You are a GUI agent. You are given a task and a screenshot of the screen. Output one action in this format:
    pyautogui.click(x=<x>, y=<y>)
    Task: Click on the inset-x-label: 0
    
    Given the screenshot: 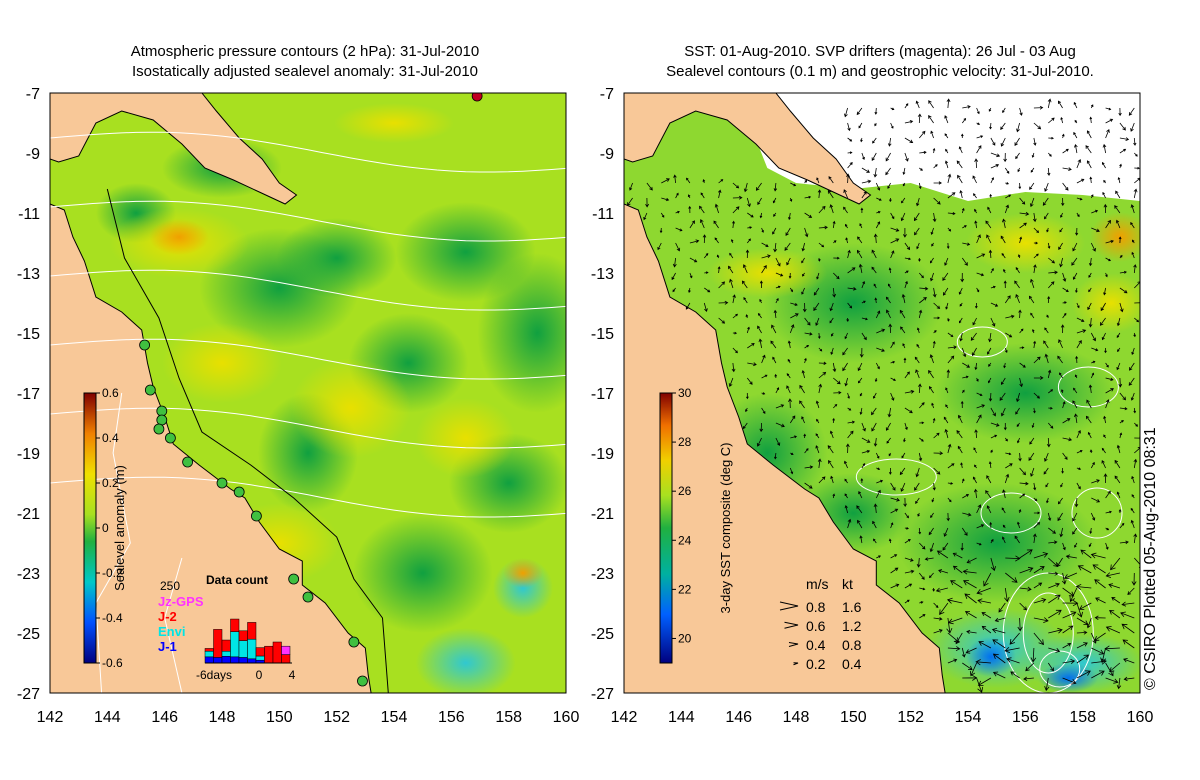 What is the action you would take?
    pyautogui.click(x=259, y=675)
    